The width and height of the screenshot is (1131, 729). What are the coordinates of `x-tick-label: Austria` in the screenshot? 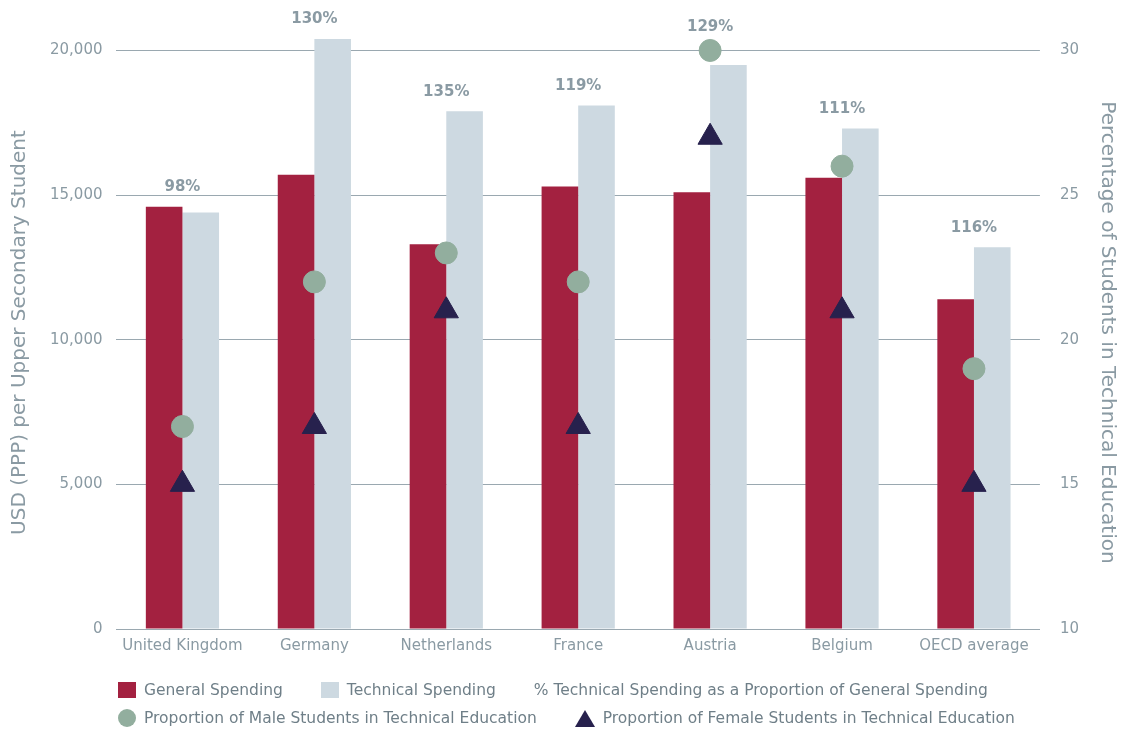 It's located at (710, 644).